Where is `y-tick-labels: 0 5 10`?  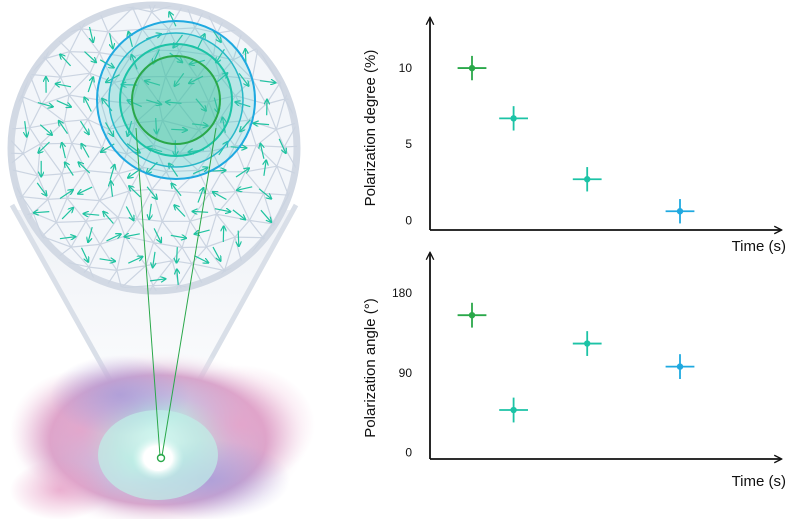 y-tick-labels: 0 5 10 is located at coordinates (406, 144).